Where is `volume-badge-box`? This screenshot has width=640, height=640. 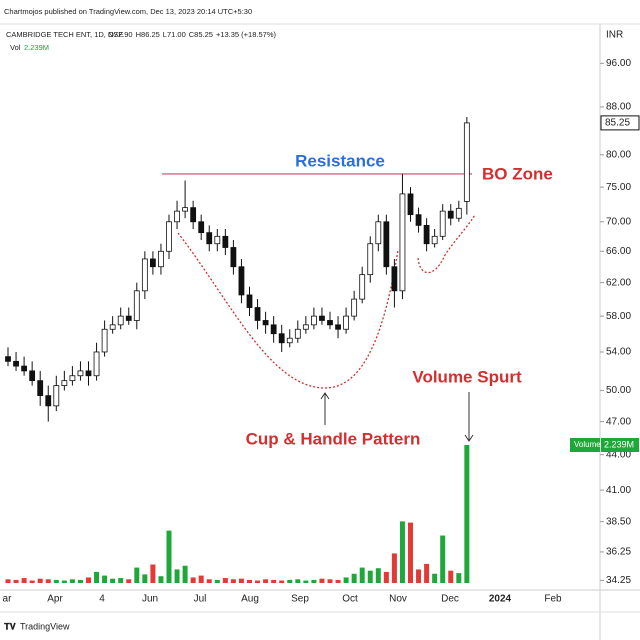 volume-badge-box is located at coordinates (585, 445).